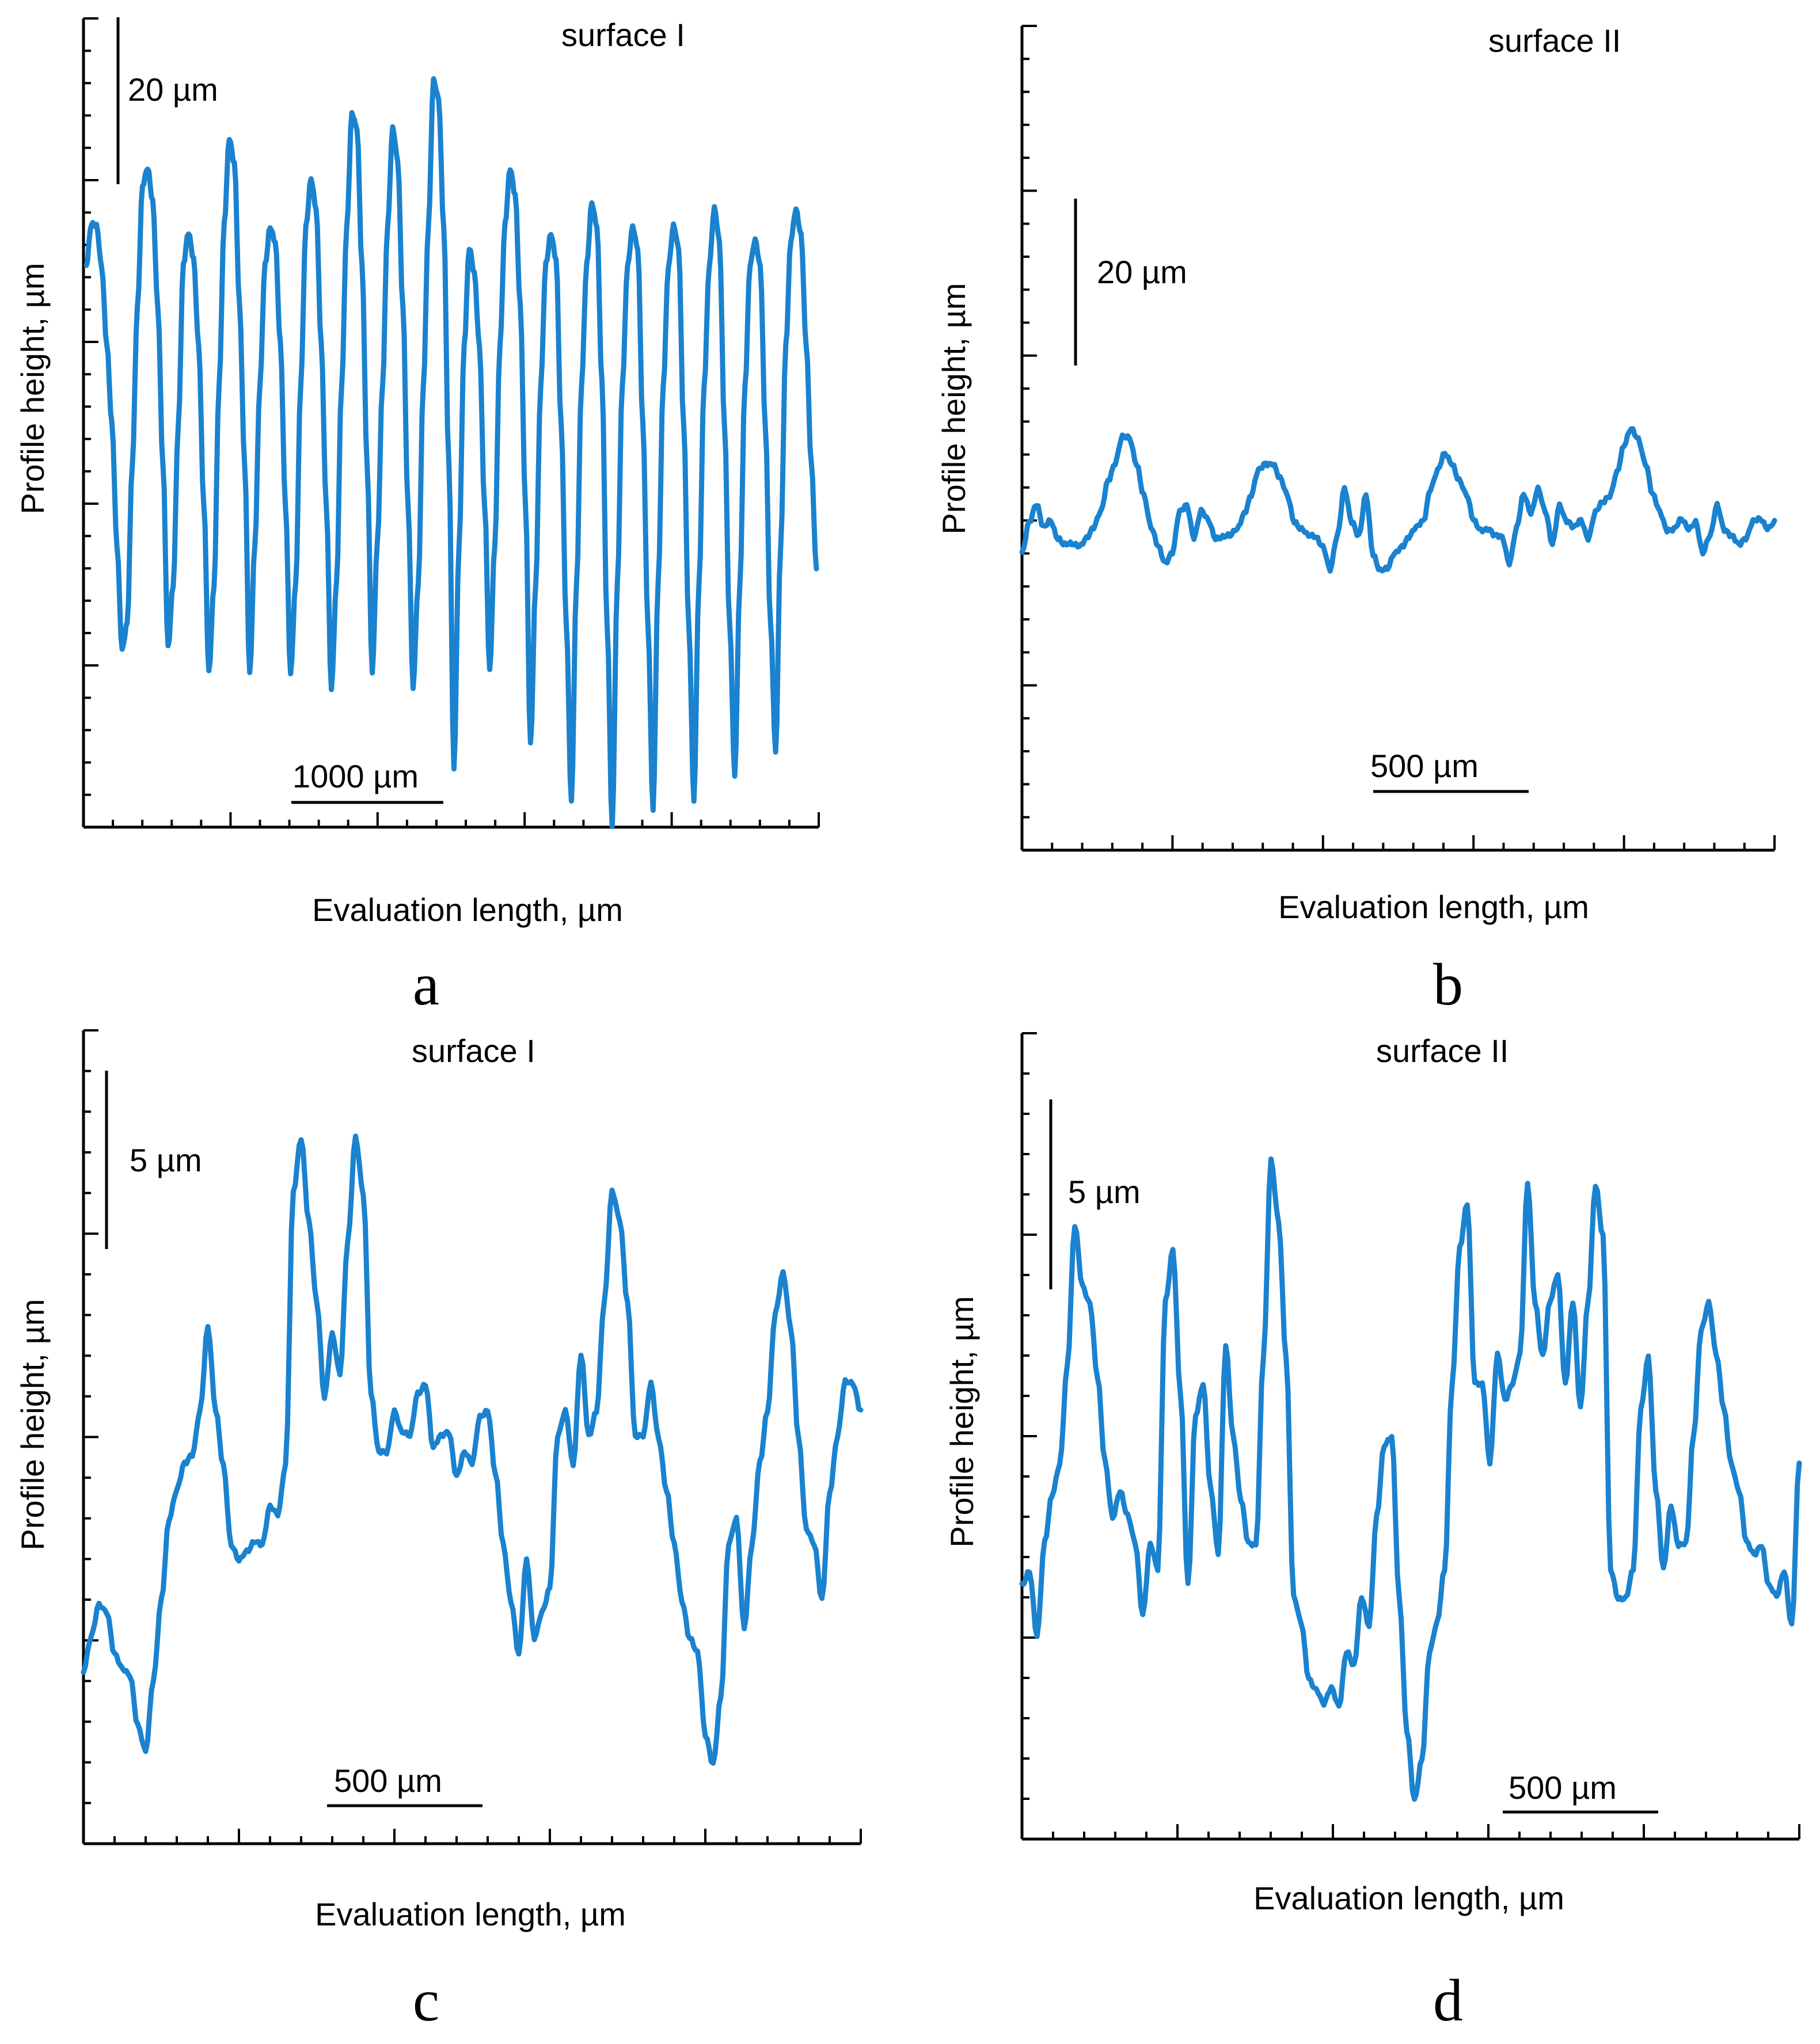 This screenshot has height=2044, width=1820. What do you see at coordinates (356, 776) in the screenshot?
I see `panel-a-horizontal-scale-label: 1000 µm` at bounding box center [356, 776].